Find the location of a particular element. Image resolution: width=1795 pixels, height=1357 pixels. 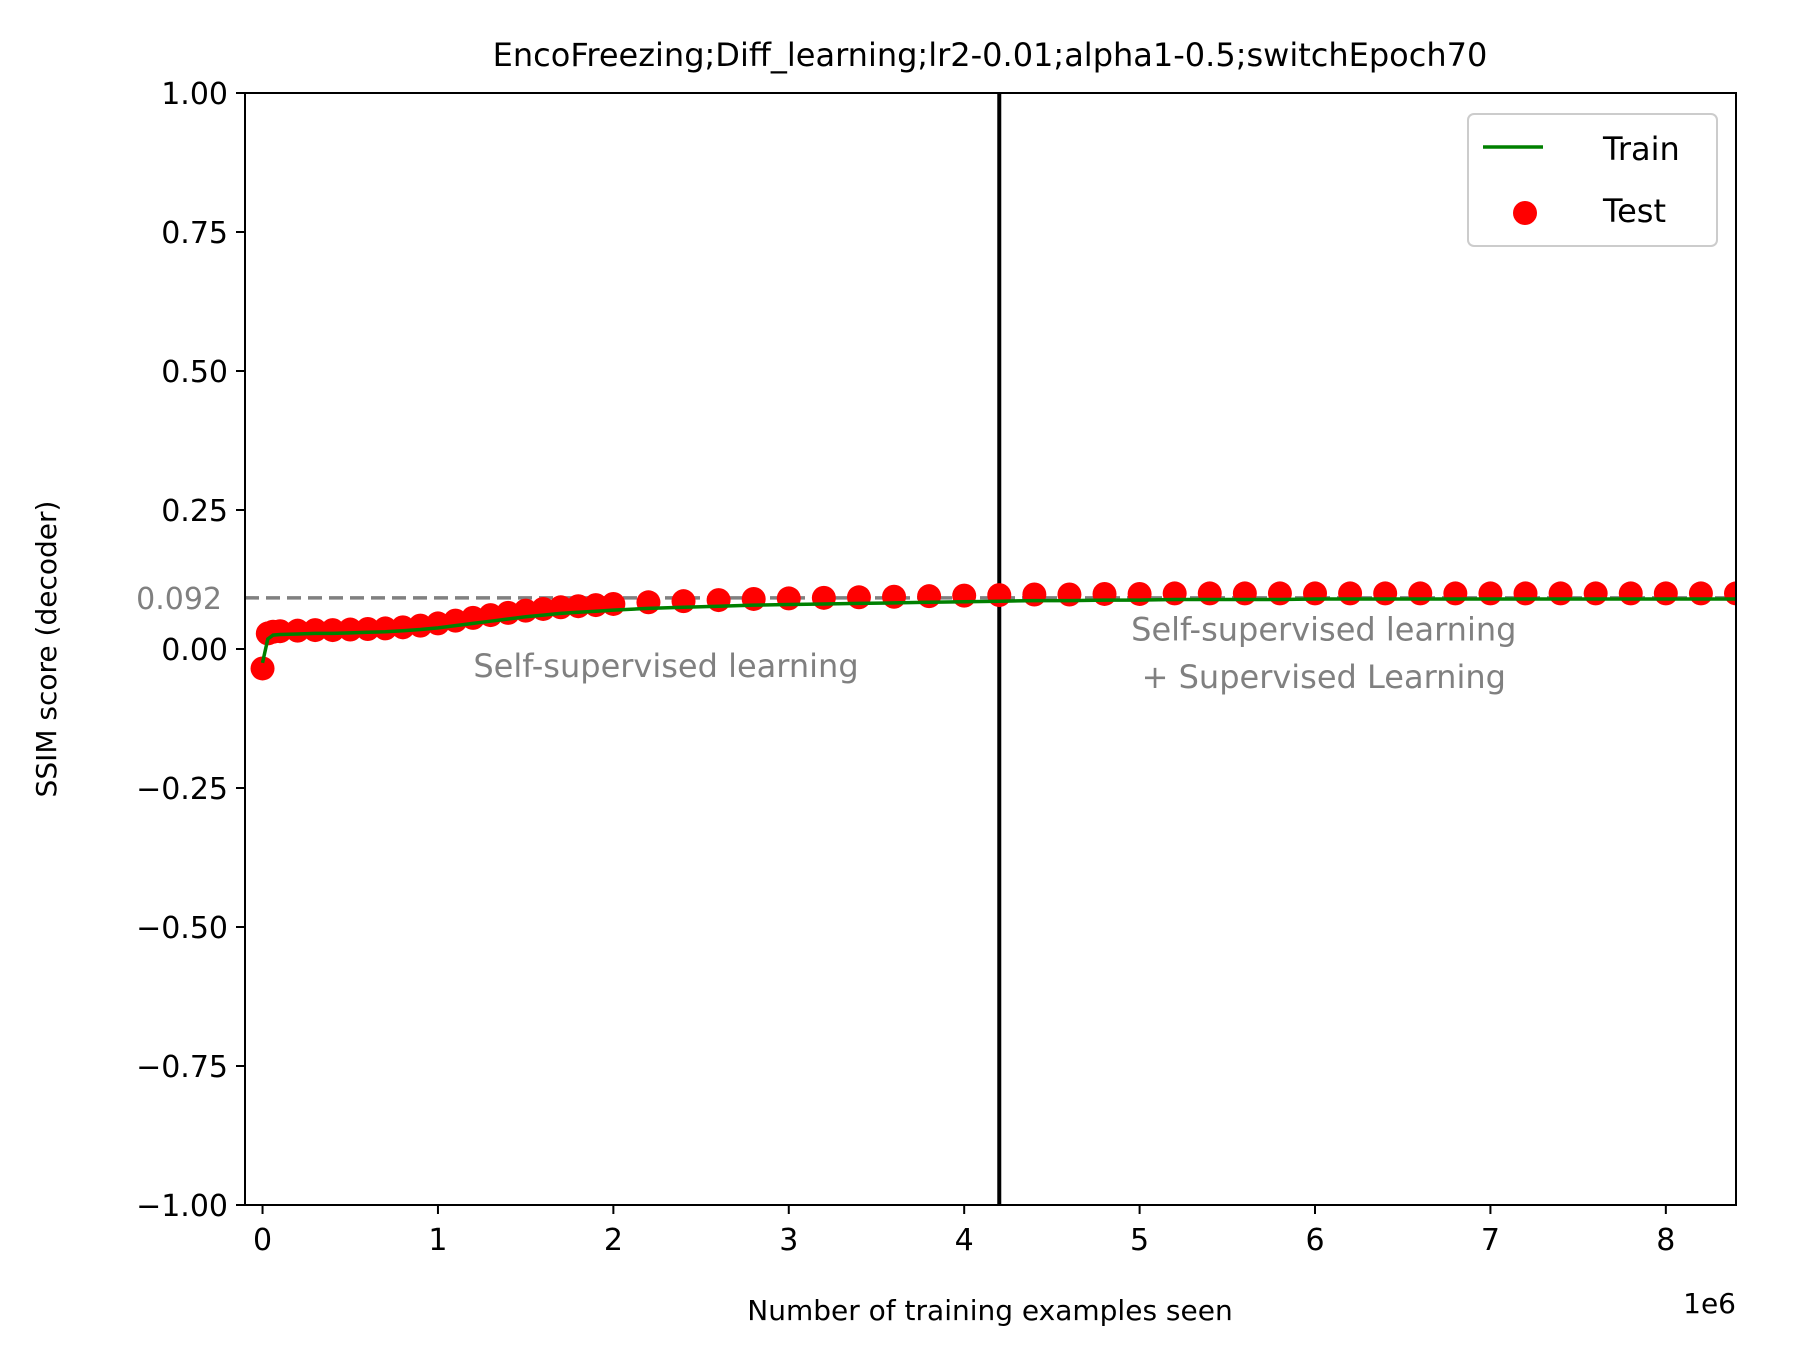

x-tick-label: 3 is located at coordinates (788, 1240).